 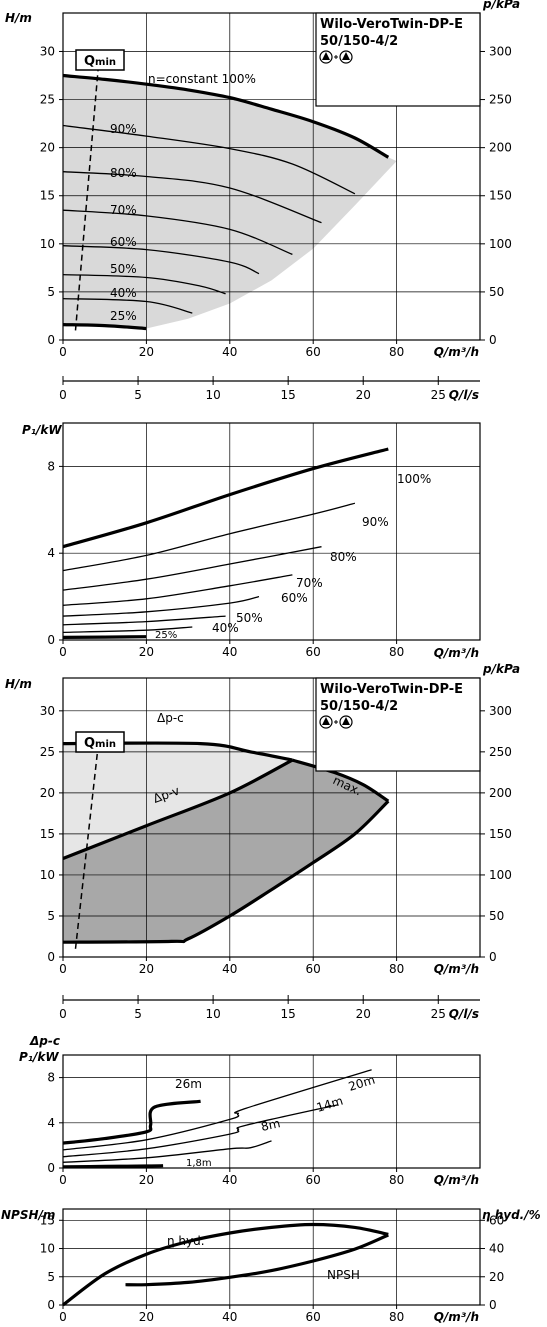 I want to click on title-line-1: Wilo-VeroTwin-DP-E, so click(x=391, y=24).